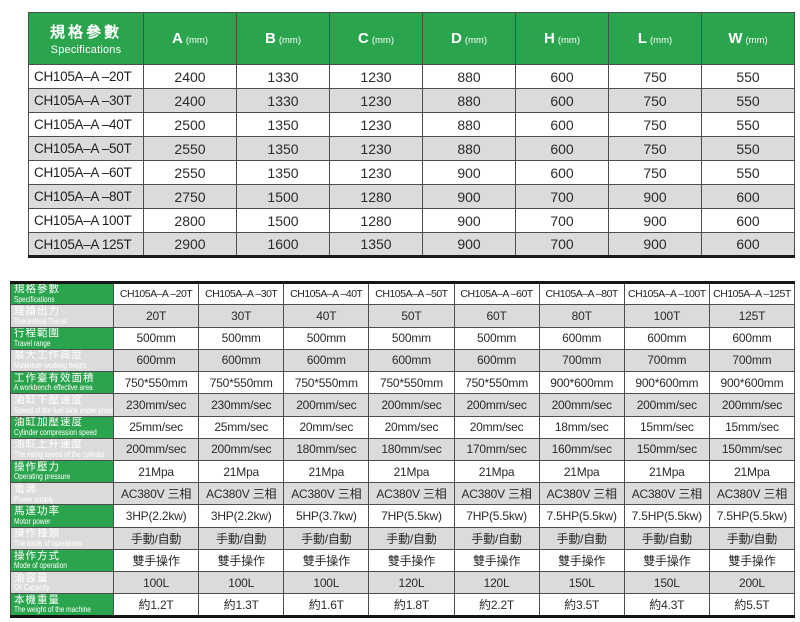  I want to click on value-cell: 170mm/sec, so click(496, 449).